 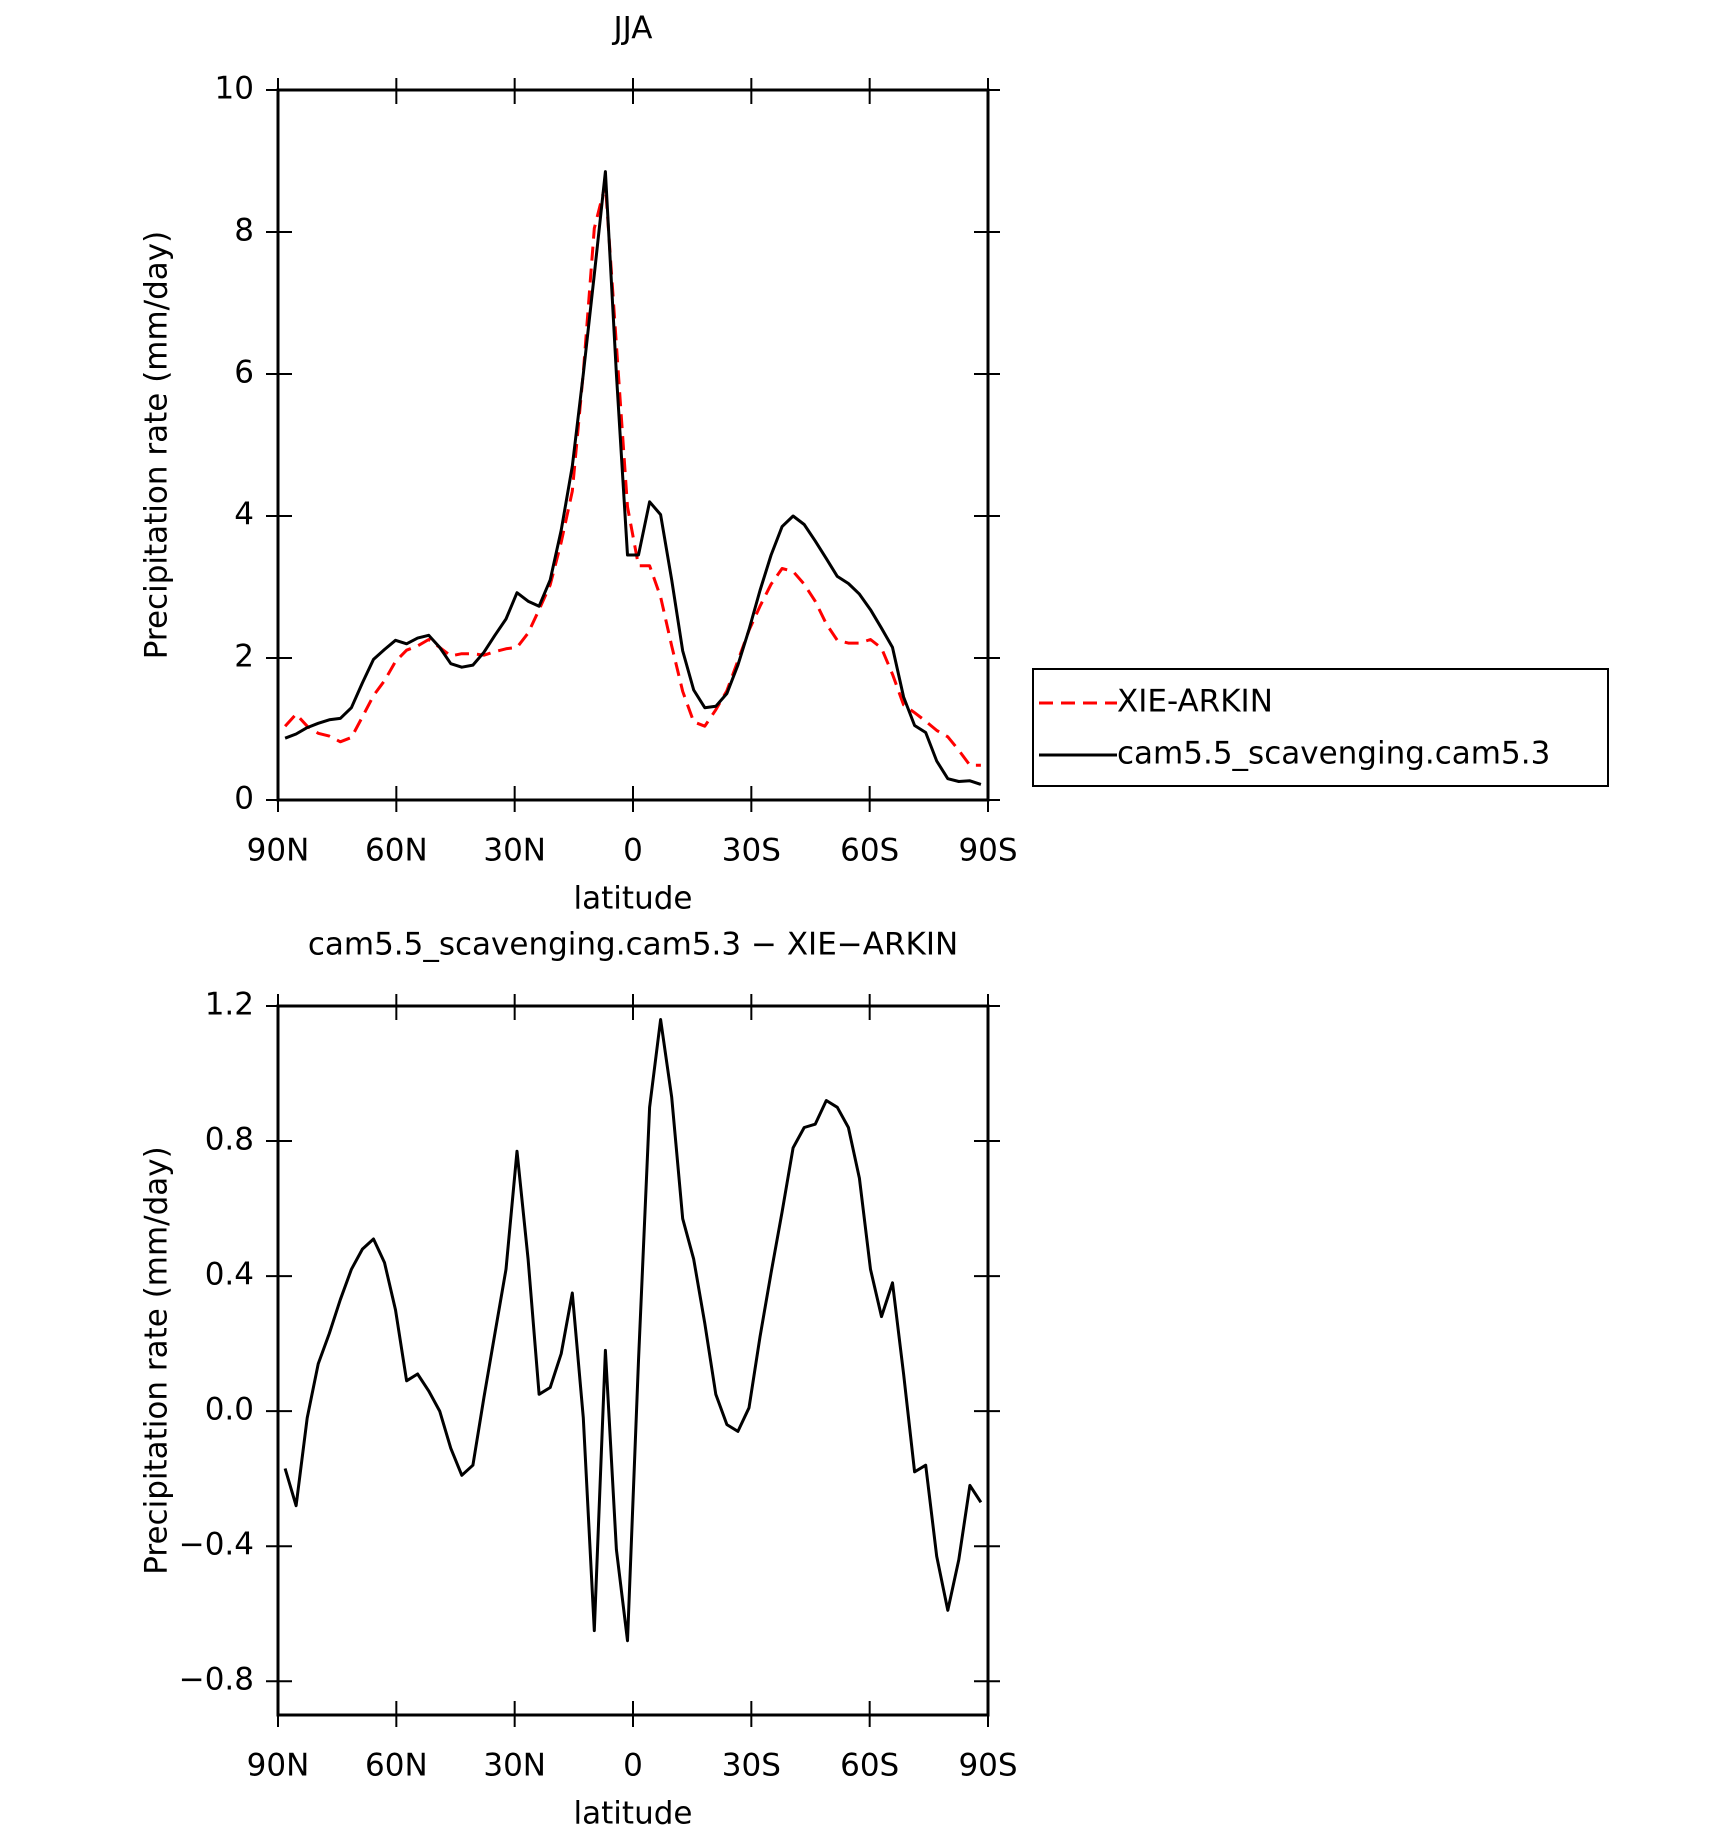 What do you see at coordinates (633, 945) in the screenshot?
I see `chart-title: cam5.5_scavenging.cam5.3 − XIE−ARKIN` at bounding box center [633, 945].